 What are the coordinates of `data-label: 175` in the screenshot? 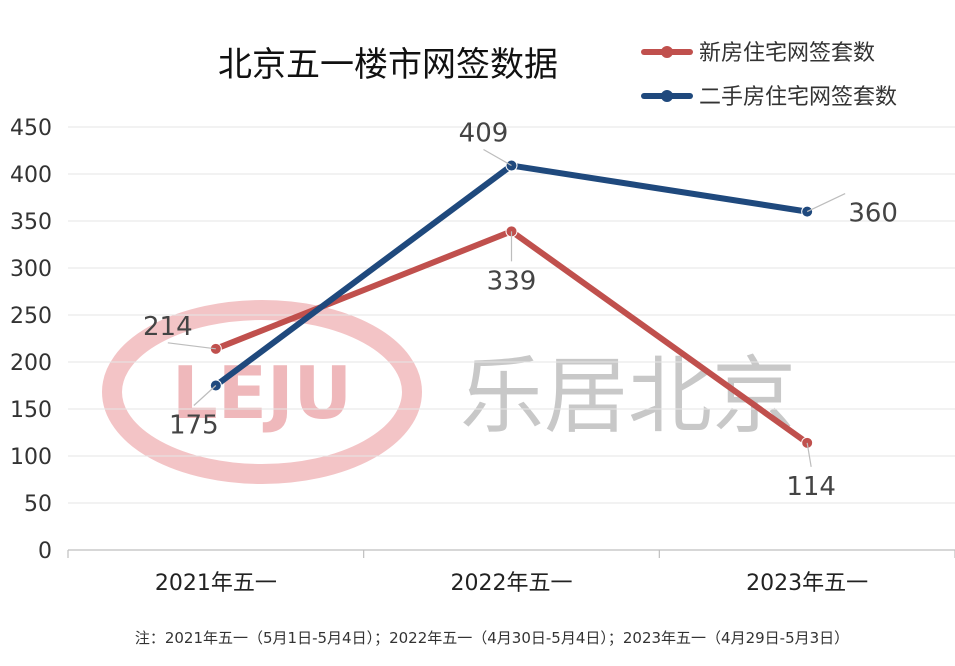 It's located at (194, 426).